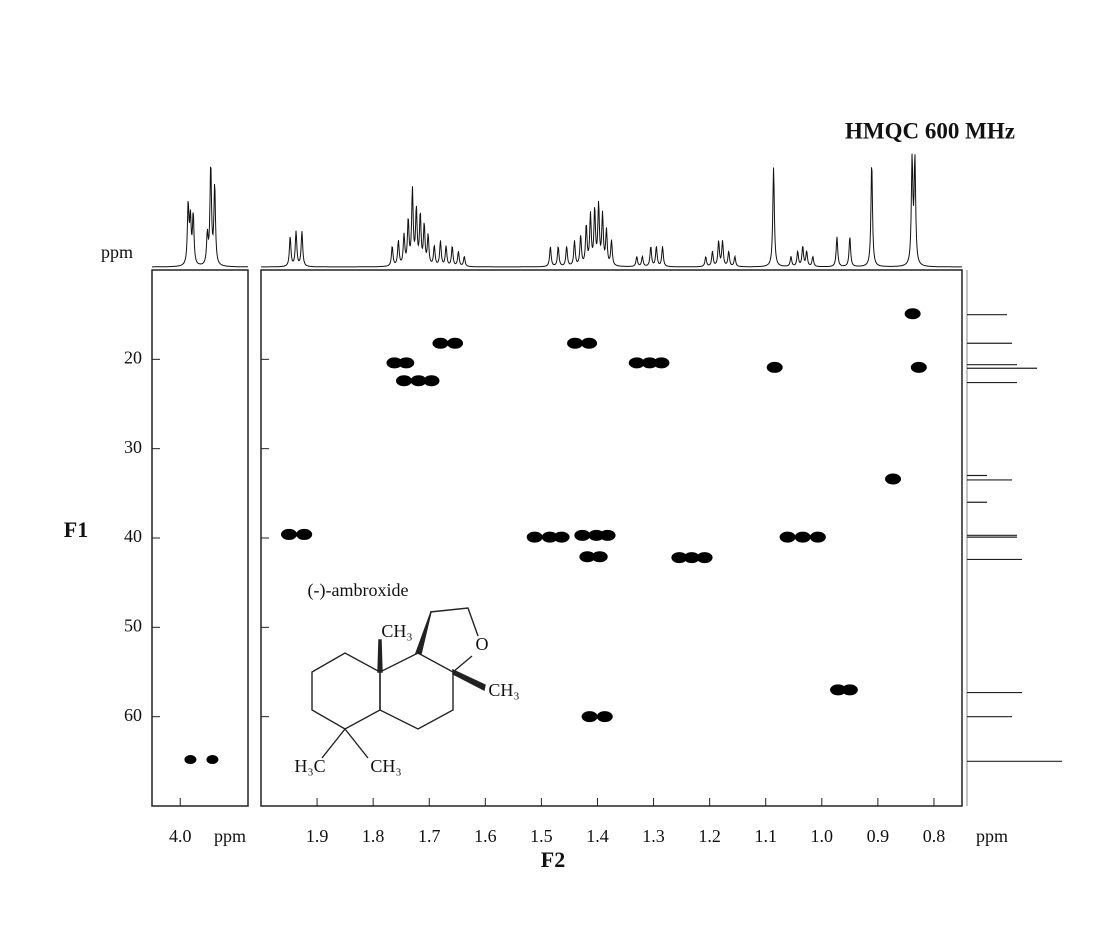  I want to click on ring-b, so click(416, 691).